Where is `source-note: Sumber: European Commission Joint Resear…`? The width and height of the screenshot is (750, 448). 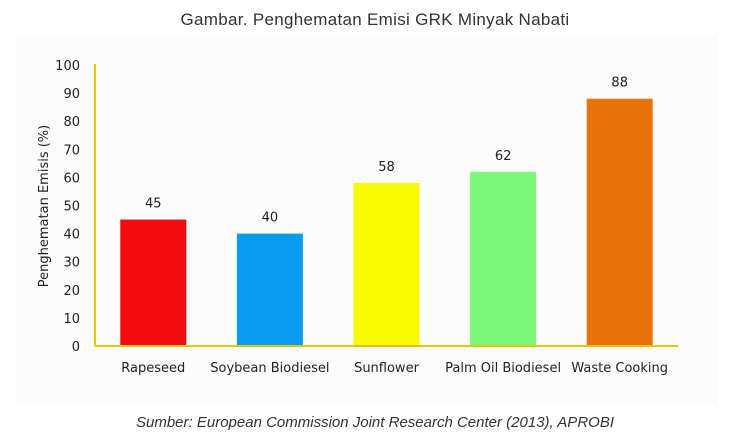 source-note: Sumber: European Commission Joint Resear… is located at coordinates (375, 422).